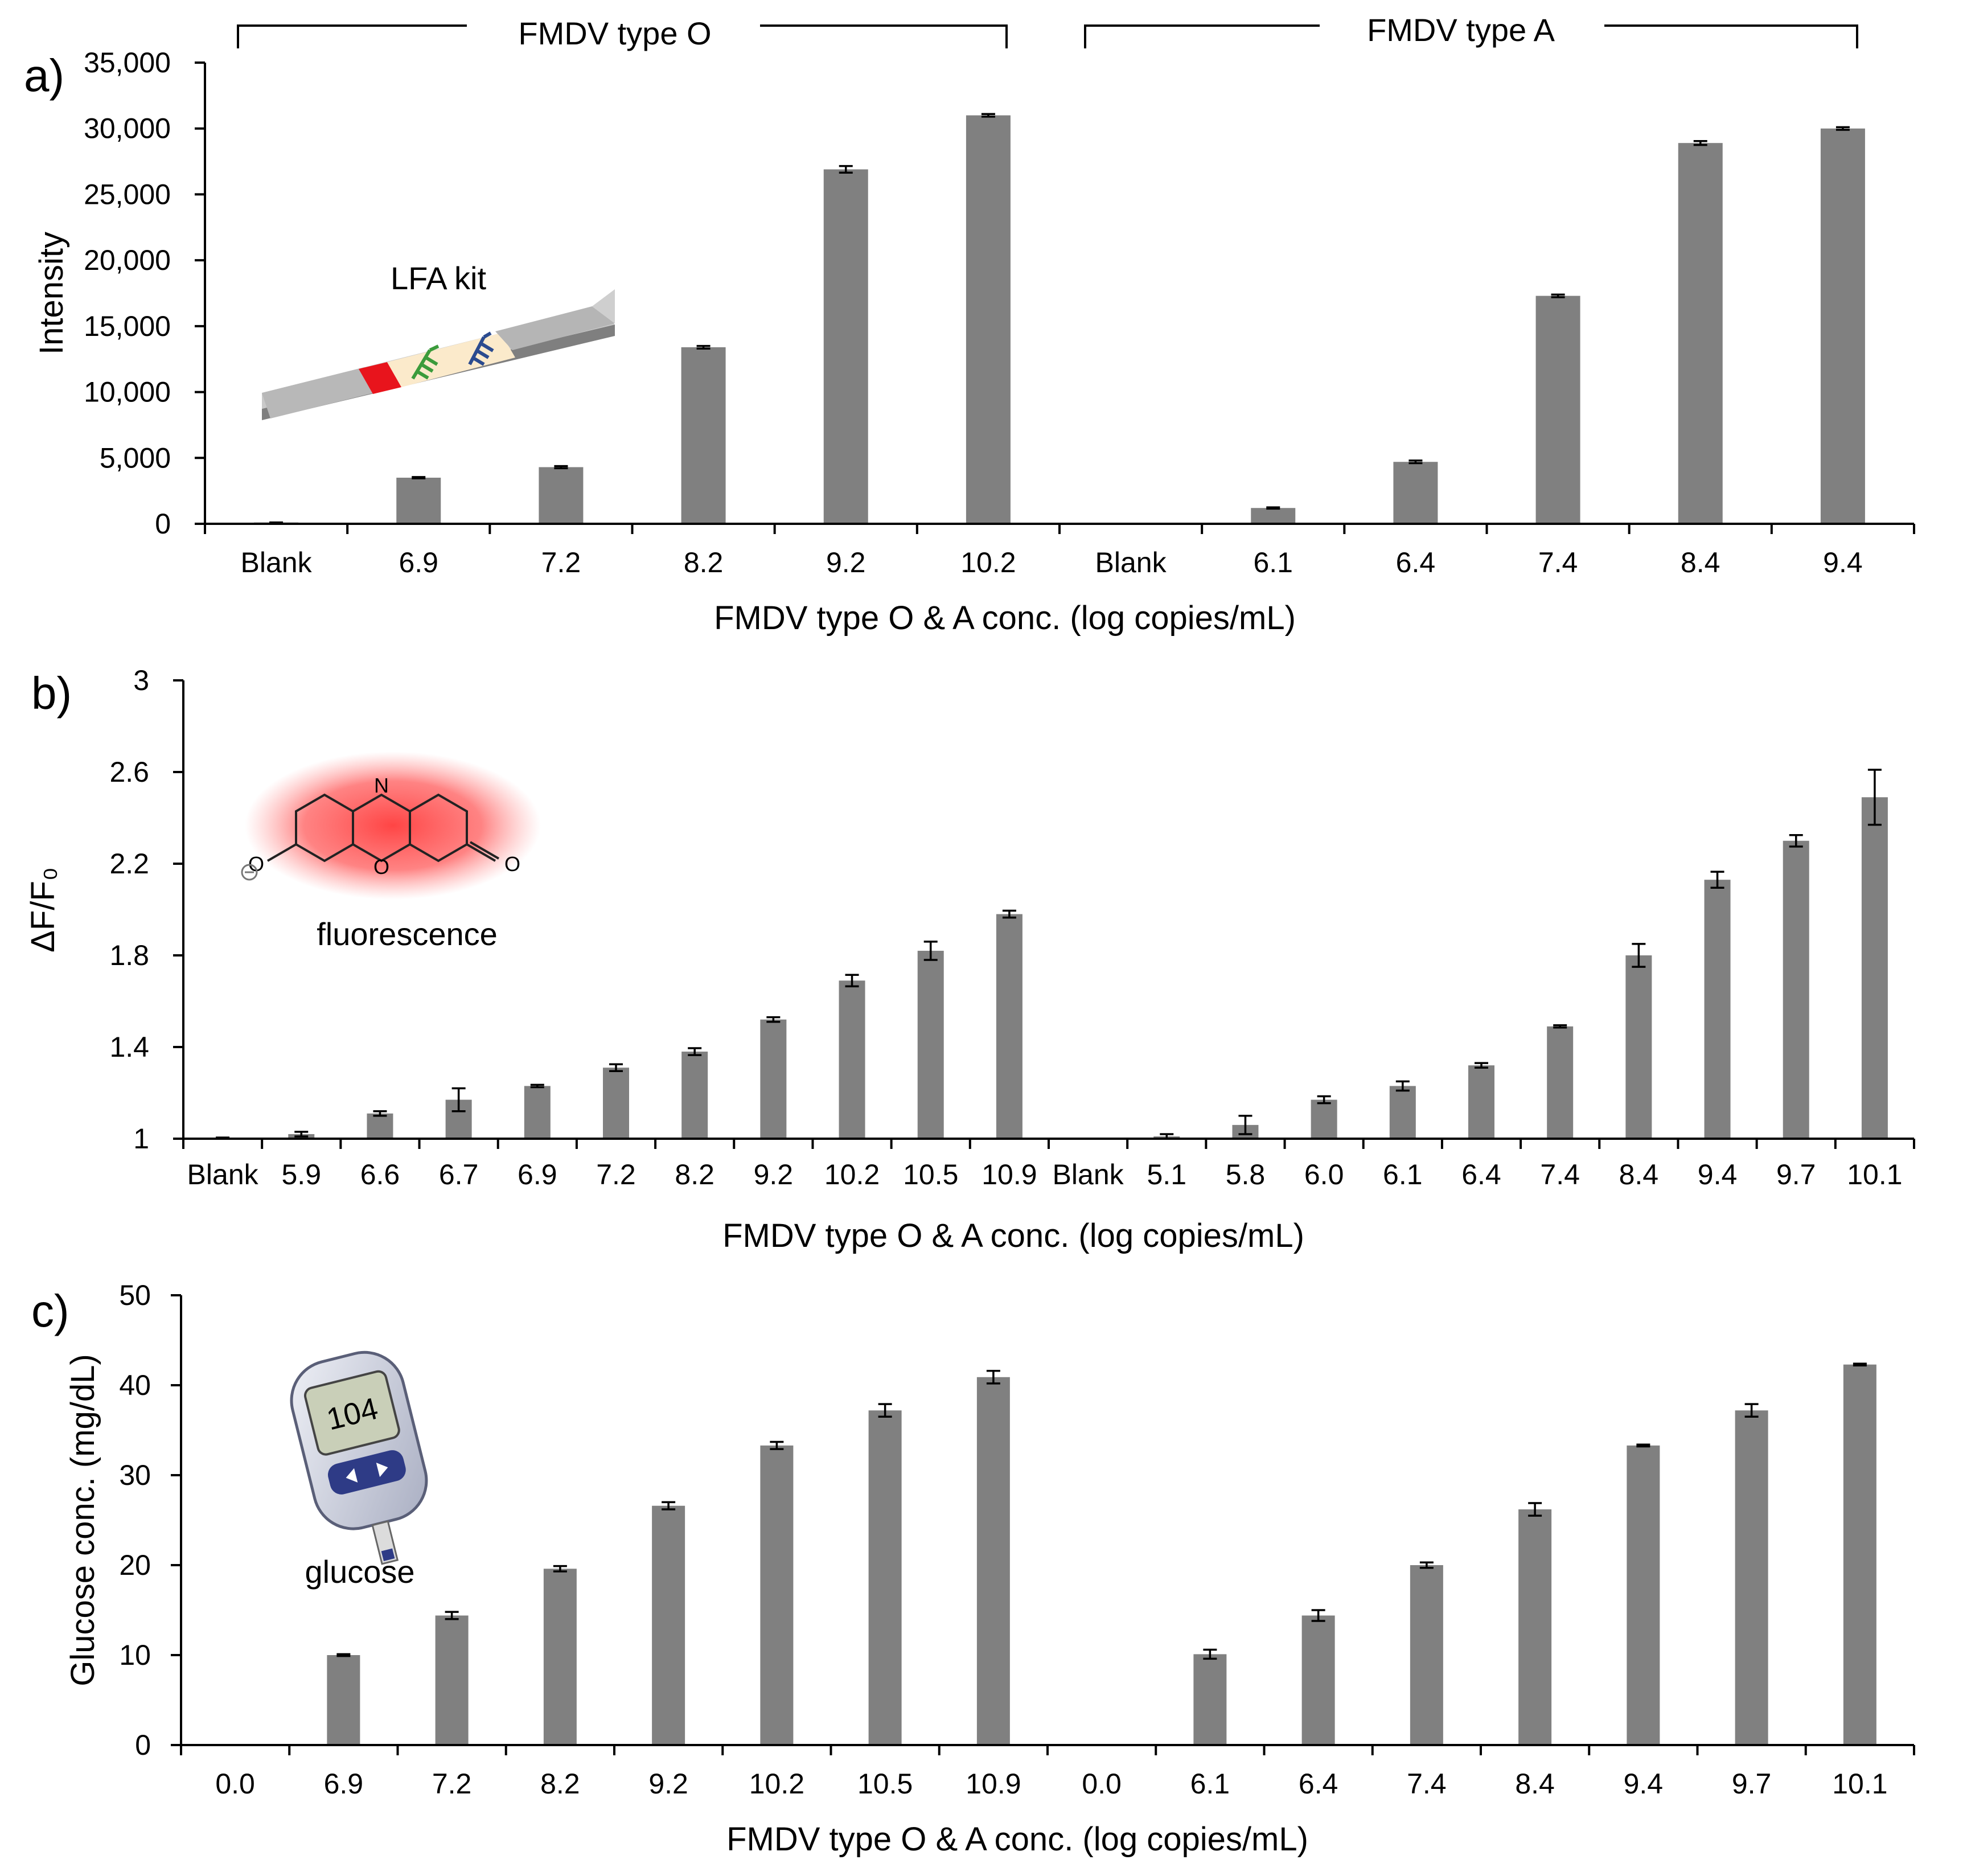 The width and height of the screenshot is (1967, 1876). Describe the element at coordinates (1752, 1784) in the screenshot. I see `x-tick-label: 9.7` at that location.